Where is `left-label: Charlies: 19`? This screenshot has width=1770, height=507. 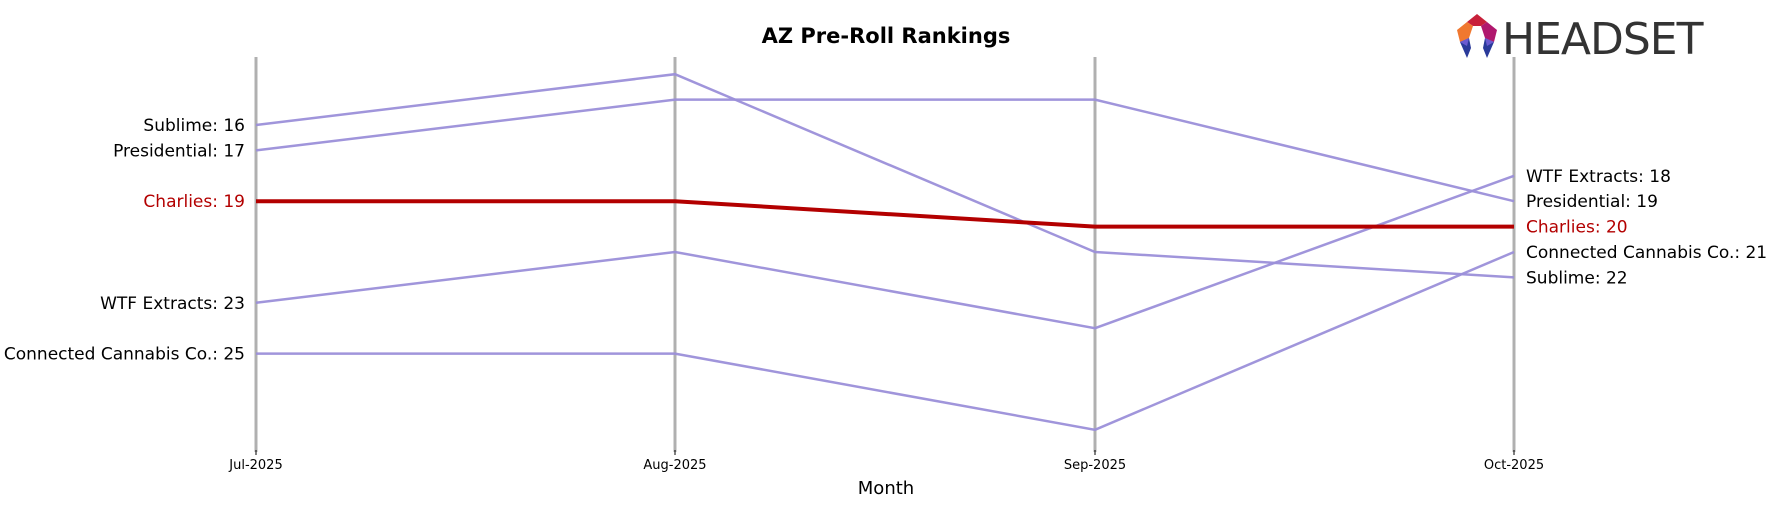
left-label: Charlies: 19 is located at coordinates (194, 202).